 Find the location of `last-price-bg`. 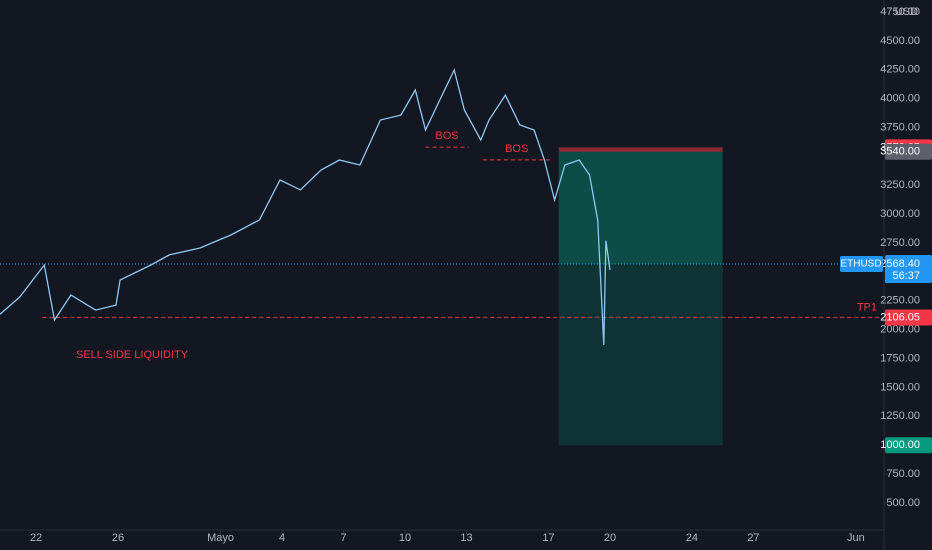

last-price-bg is located at coordinates (908, 269).